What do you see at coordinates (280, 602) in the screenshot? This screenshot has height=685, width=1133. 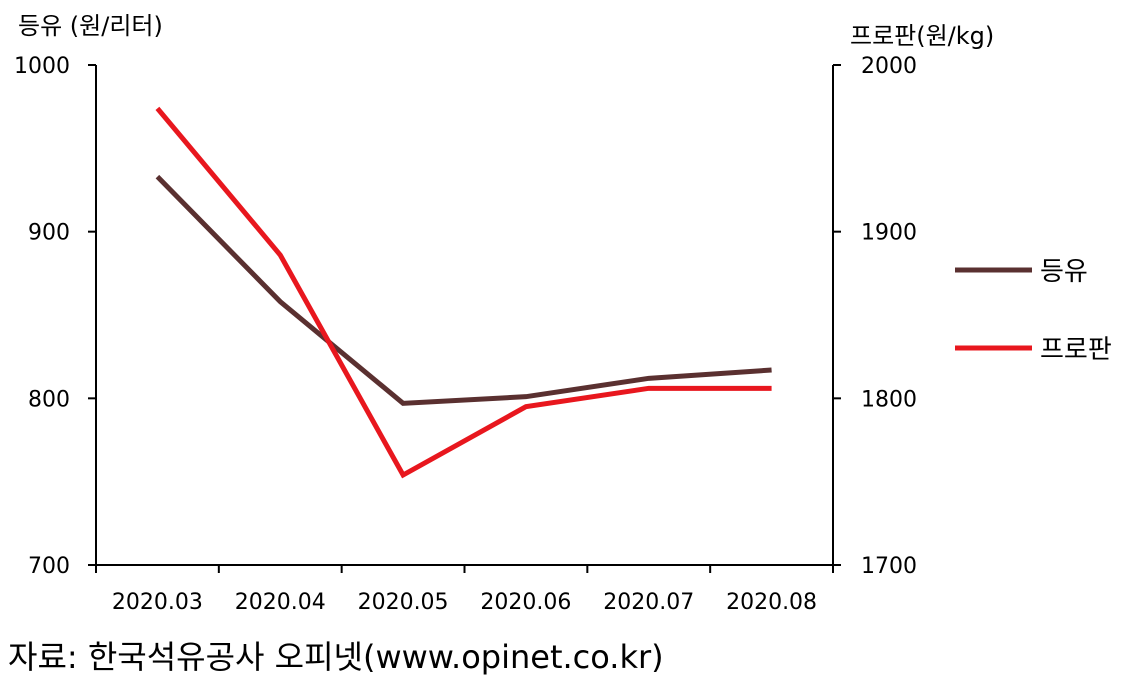 I see `x-tick-label: 2020.04` at bounding box center [280, 602].